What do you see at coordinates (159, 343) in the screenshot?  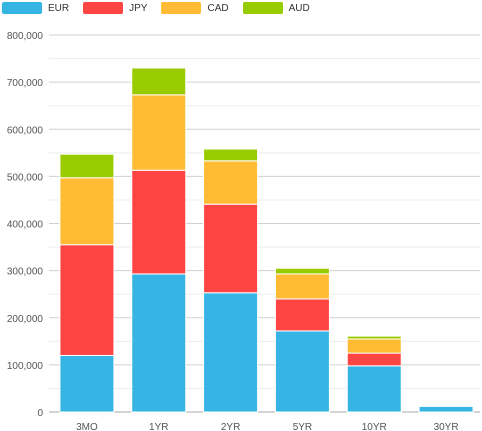 I see `bar-1yr-eur` at bounding box center [159, 343].